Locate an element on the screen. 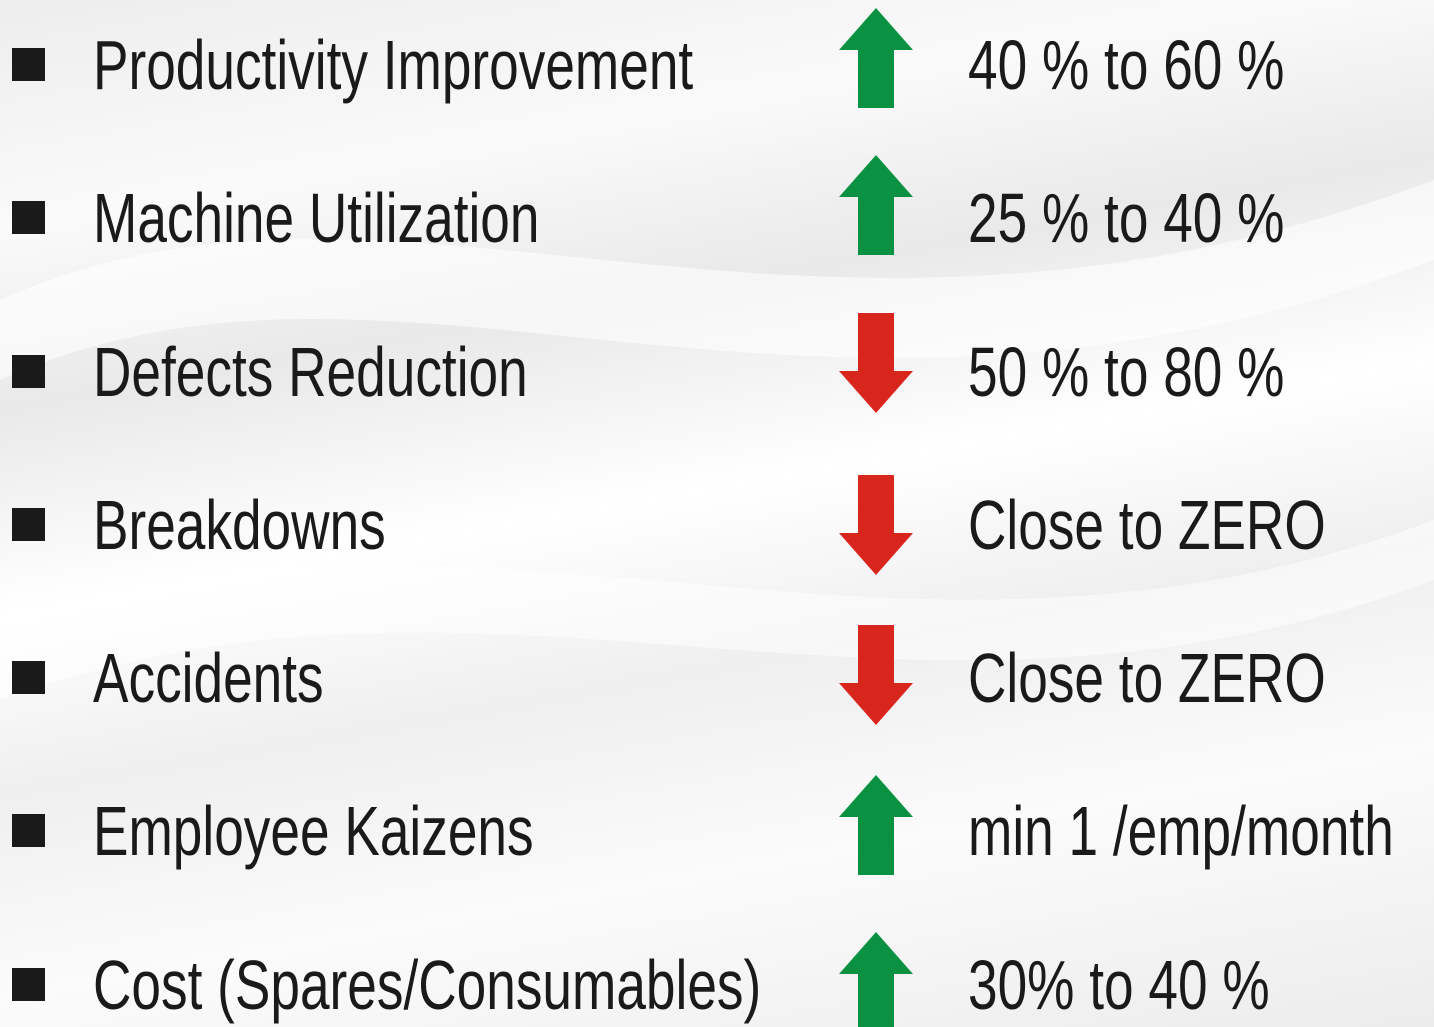 The height and width of the screenshot is (1027, 1434). value: 25 % to 40 % is located at coordinates (1126, 218).